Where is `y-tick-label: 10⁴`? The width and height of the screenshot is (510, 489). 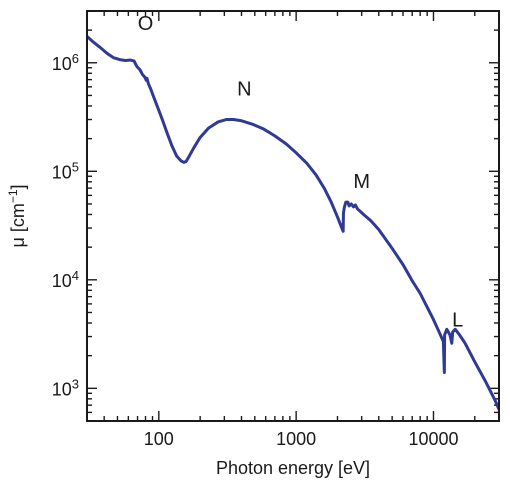
y-tick-label: 10⁴ is located at coordinates (65, 279).